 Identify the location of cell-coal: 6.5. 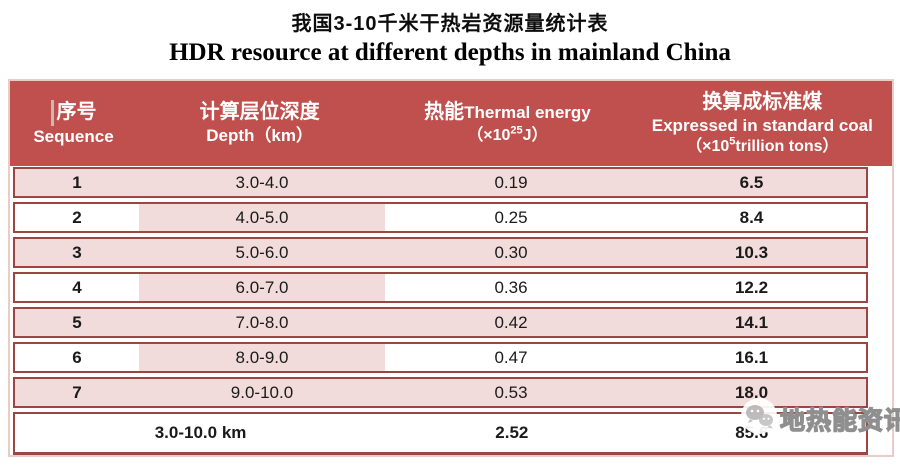
(751, 182).